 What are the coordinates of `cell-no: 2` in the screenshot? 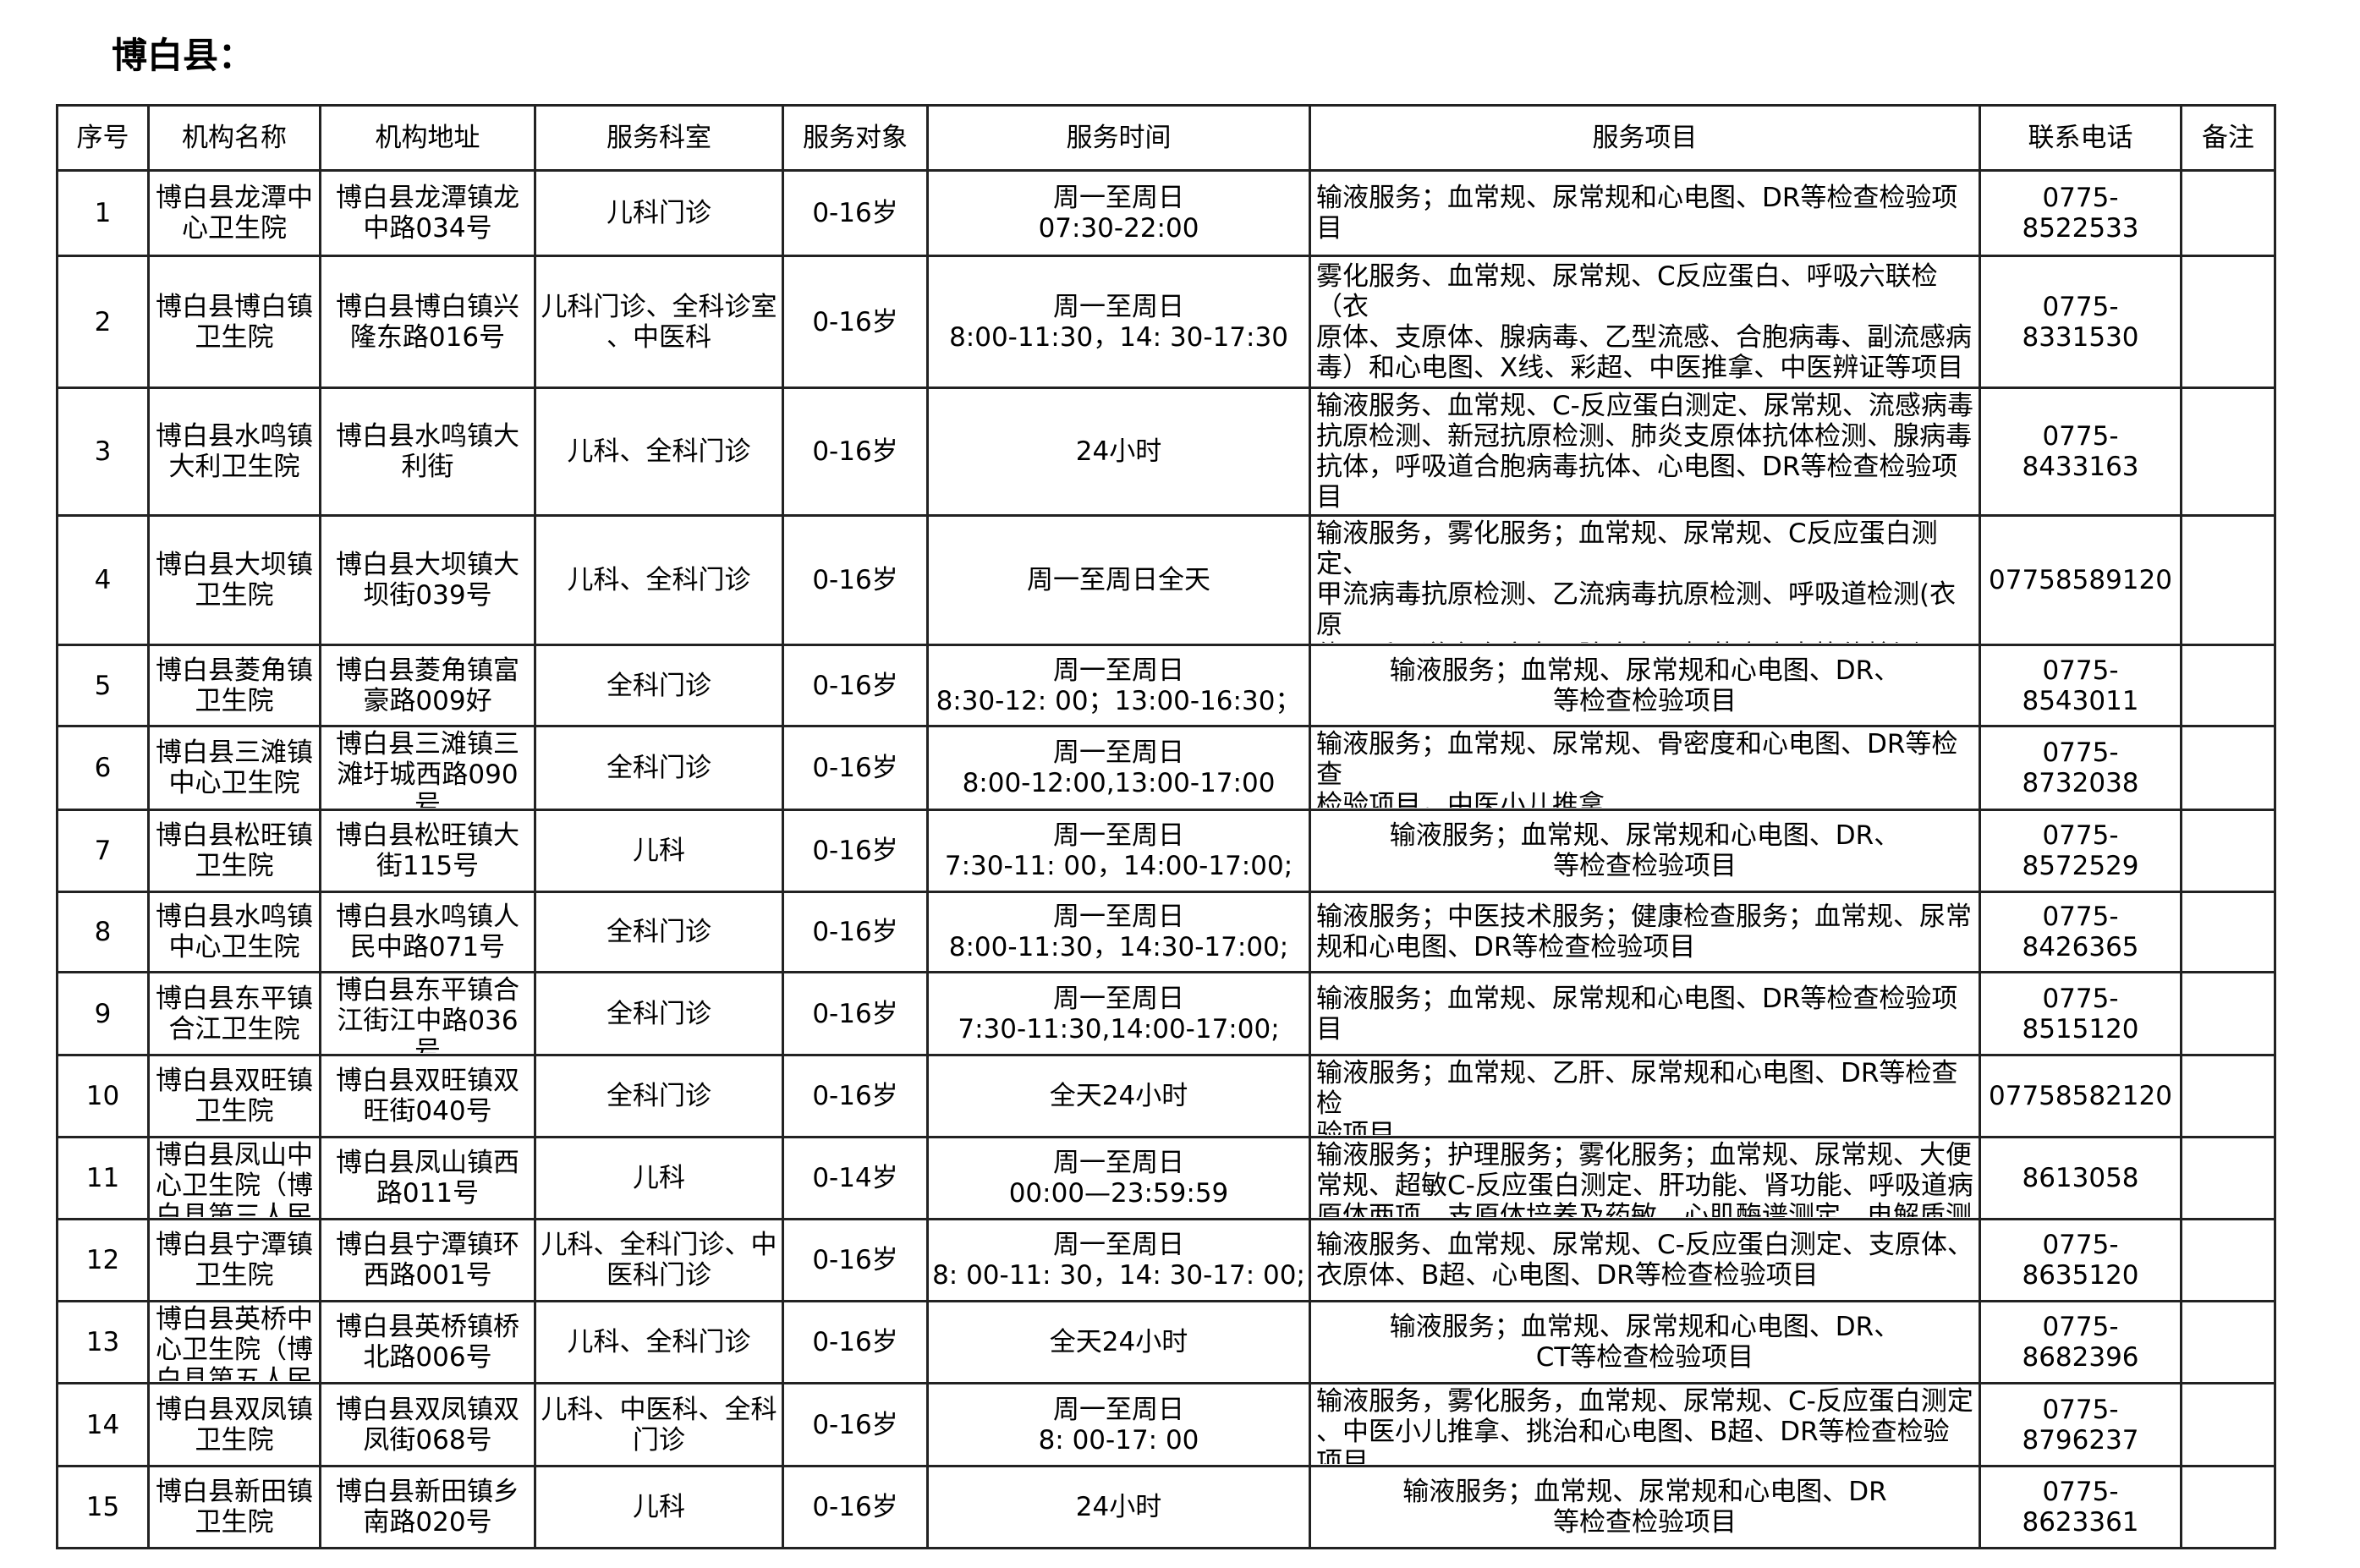 It's located at (103, 322).